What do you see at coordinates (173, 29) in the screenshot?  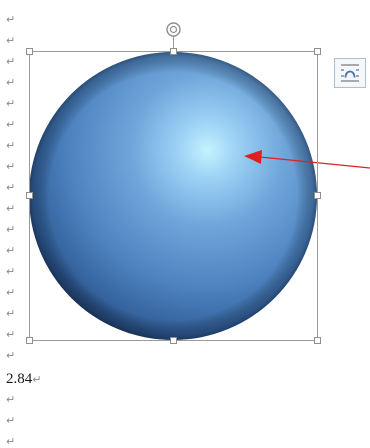 I see `rotate-handle-icon` at bounding box center [173, 29].